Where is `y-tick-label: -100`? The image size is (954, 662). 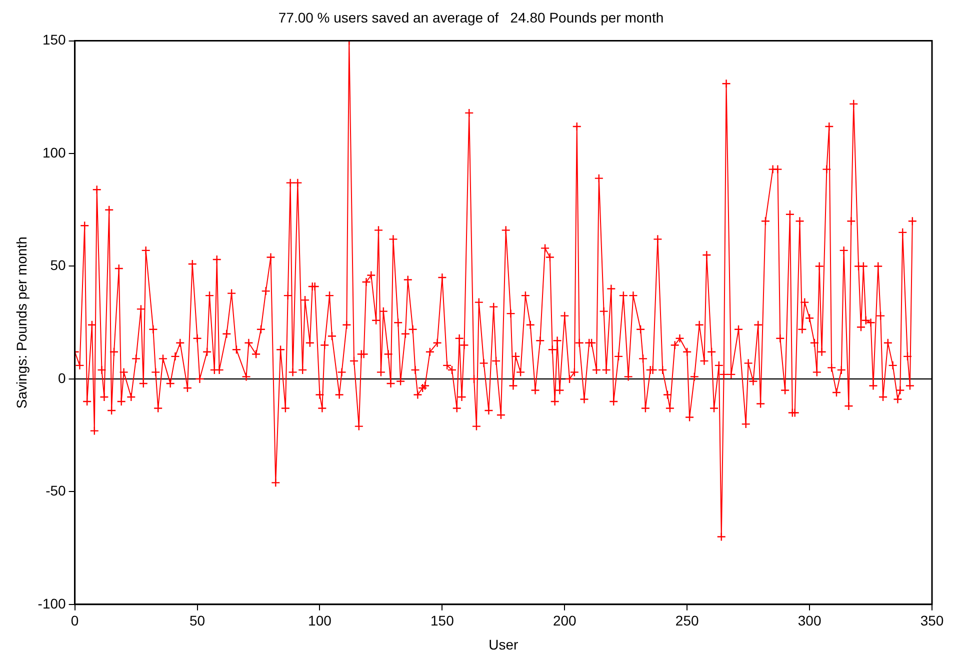 y-tick-label: -100 is located at coordinates (52, 603).